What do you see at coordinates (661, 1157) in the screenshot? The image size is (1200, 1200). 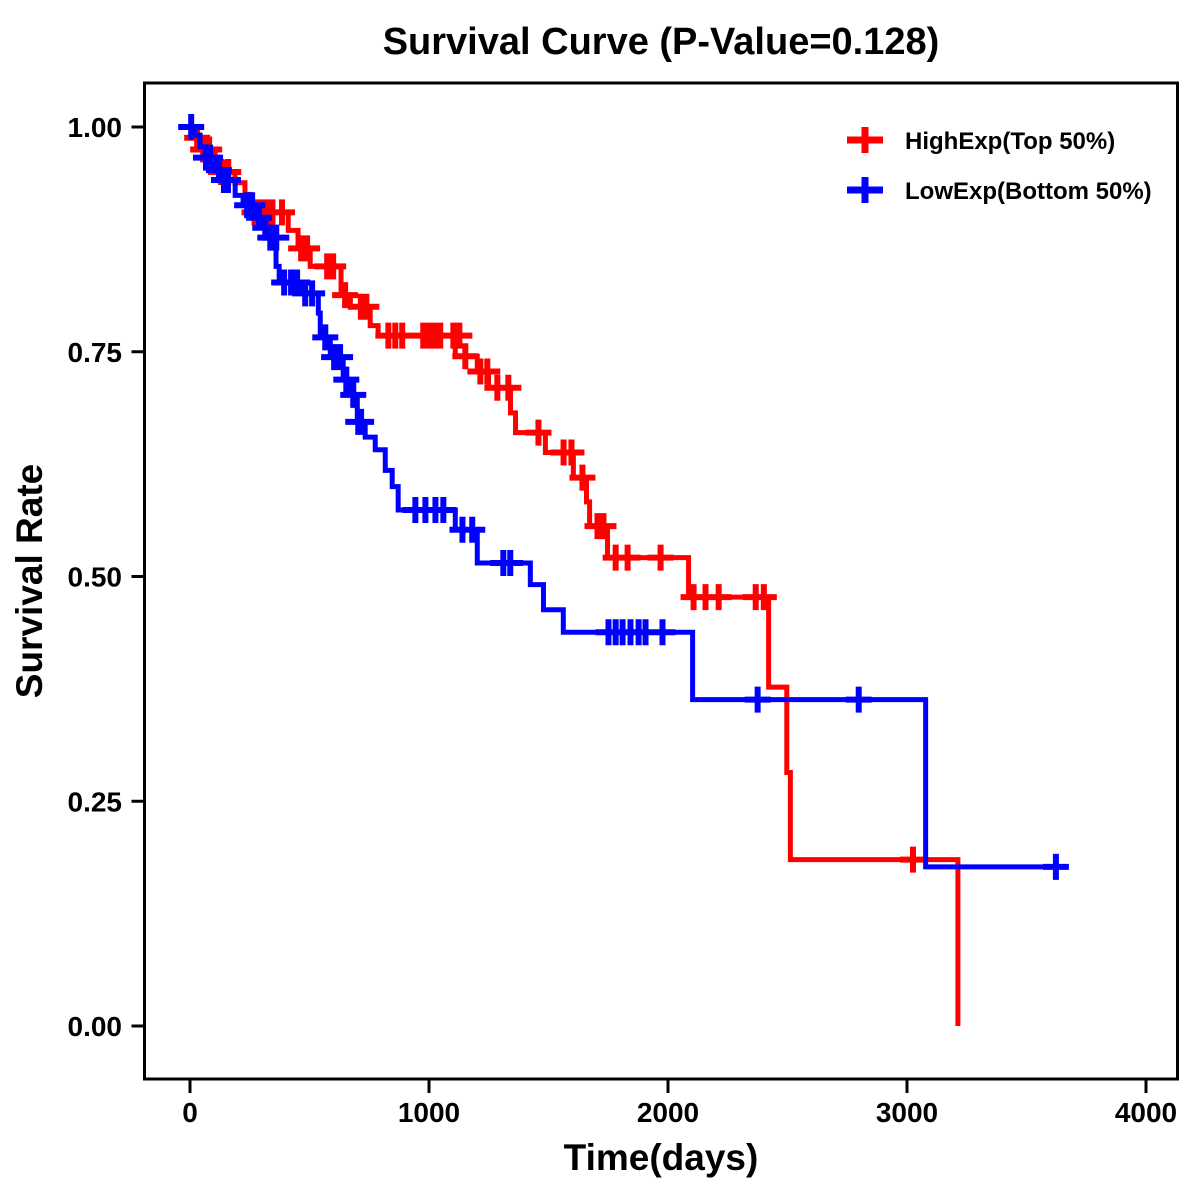 I see `x-axis-title: Time(days)` at bounding box center [661, 1157].